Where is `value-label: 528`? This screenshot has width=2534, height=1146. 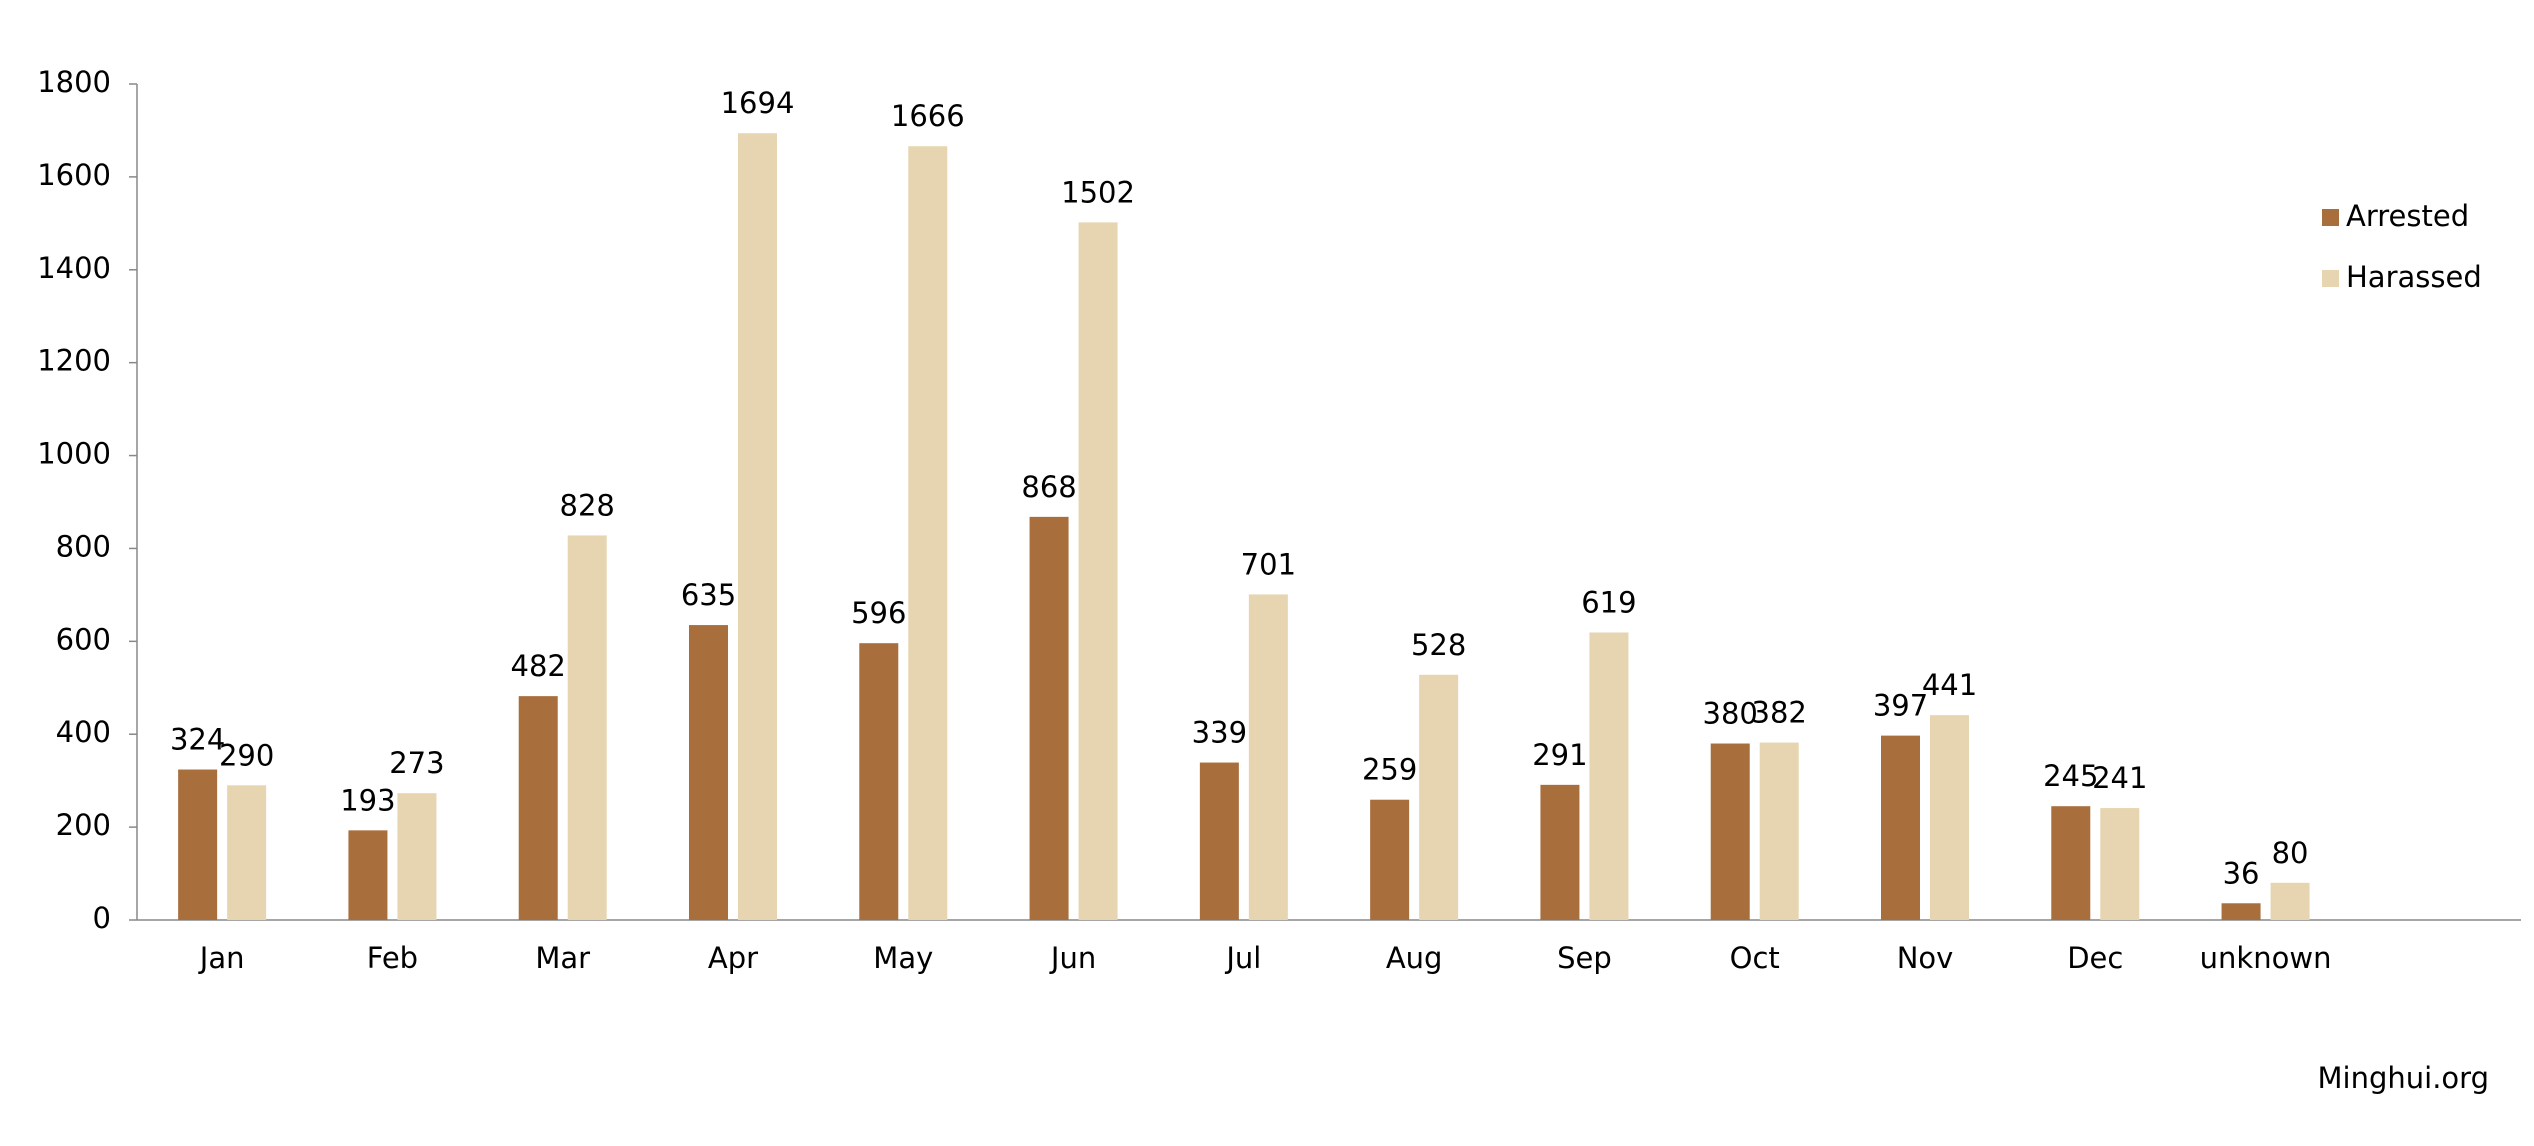 value-label: 528 is located at coordinates (1438, 645).